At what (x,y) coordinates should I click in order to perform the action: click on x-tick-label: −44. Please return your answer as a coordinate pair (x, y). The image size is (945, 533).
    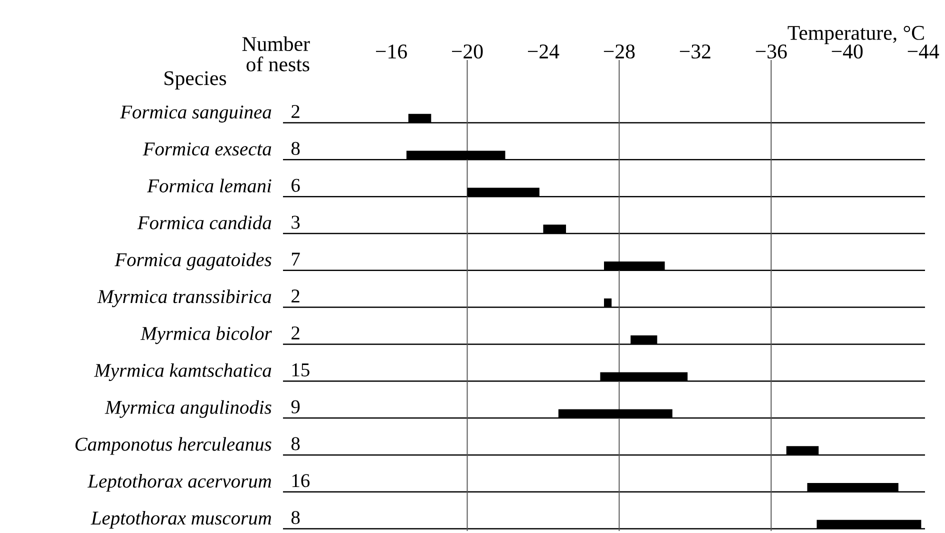
    Looking at the image, I should click on (924, 51).